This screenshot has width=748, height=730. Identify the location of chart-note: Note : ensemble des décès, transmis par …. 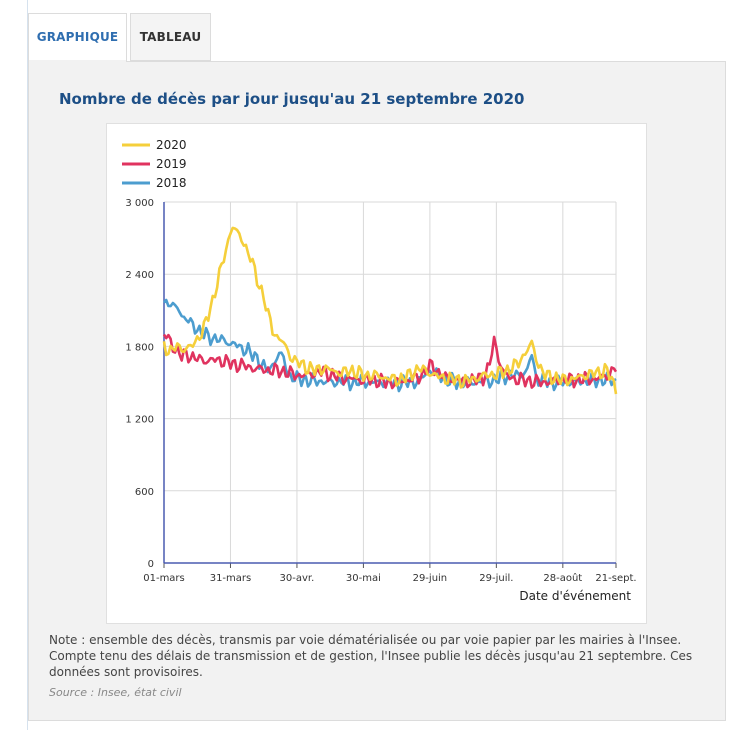
(371, 656).